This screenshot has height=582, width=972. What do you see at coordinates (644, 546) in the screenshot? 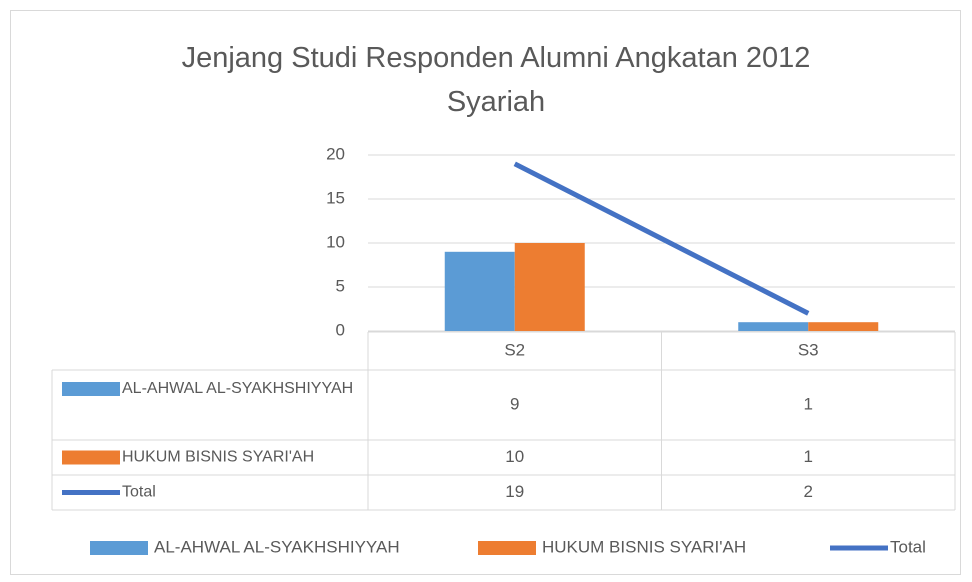
I see `legend-label: HUKUM BISNIS SYARI'AH` at bounding box center [644, 546].